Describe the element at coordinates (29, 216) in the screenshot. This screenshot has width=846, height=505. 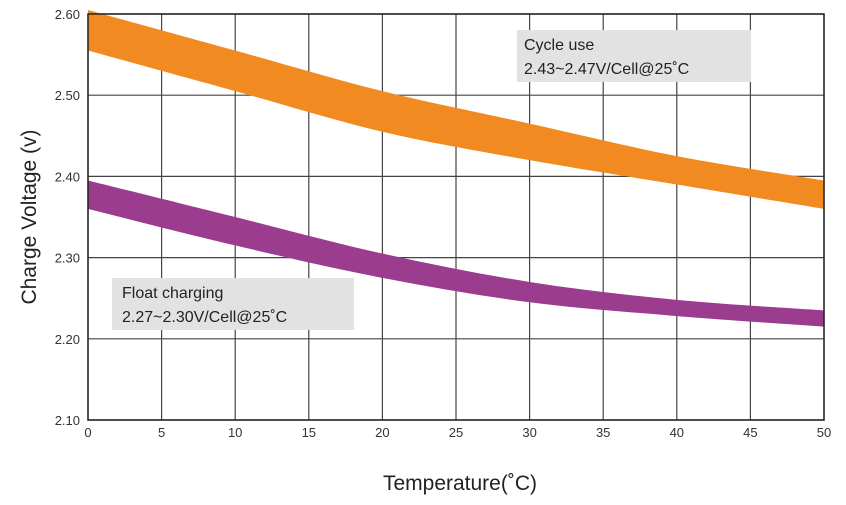
I see `y-axis-title: Charge Voltage (v)` at that location.